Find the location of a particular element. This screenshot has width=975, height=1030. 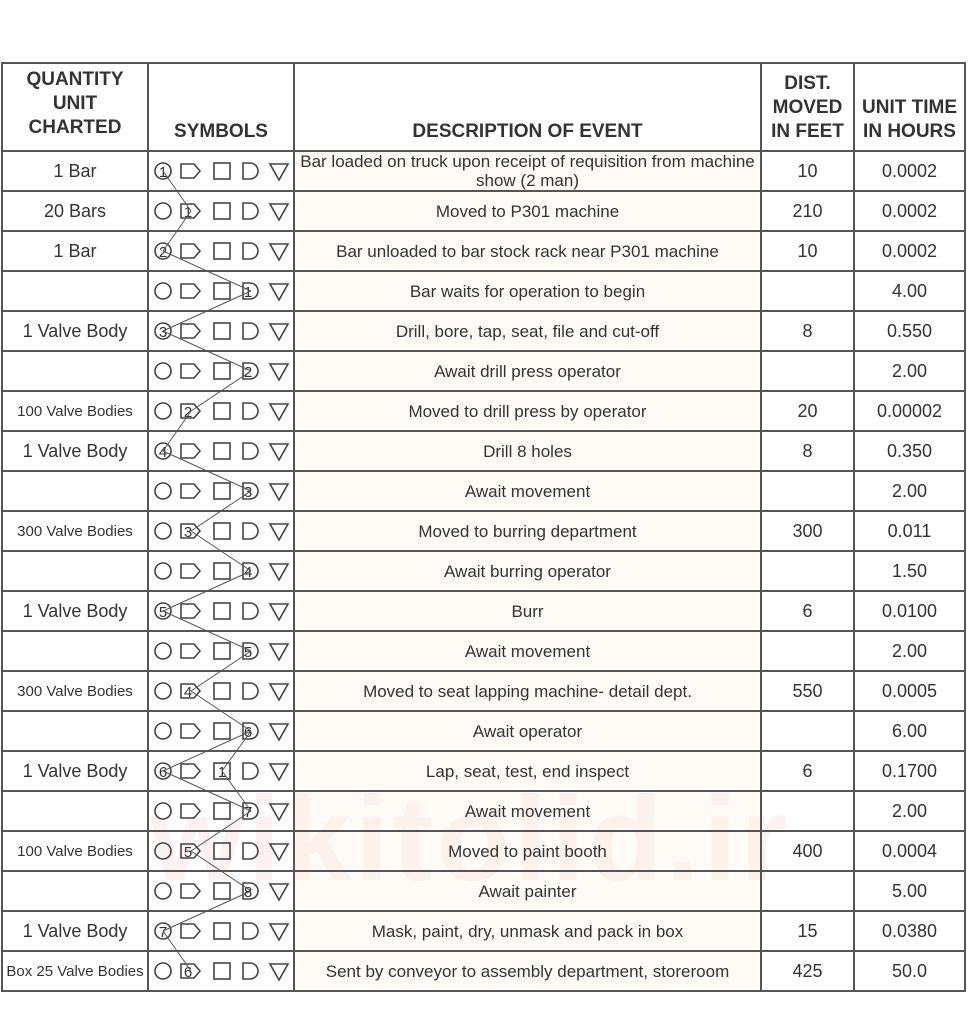

description-cell: Lap, seat, test, end inspect is located at coordinates (527, 771).